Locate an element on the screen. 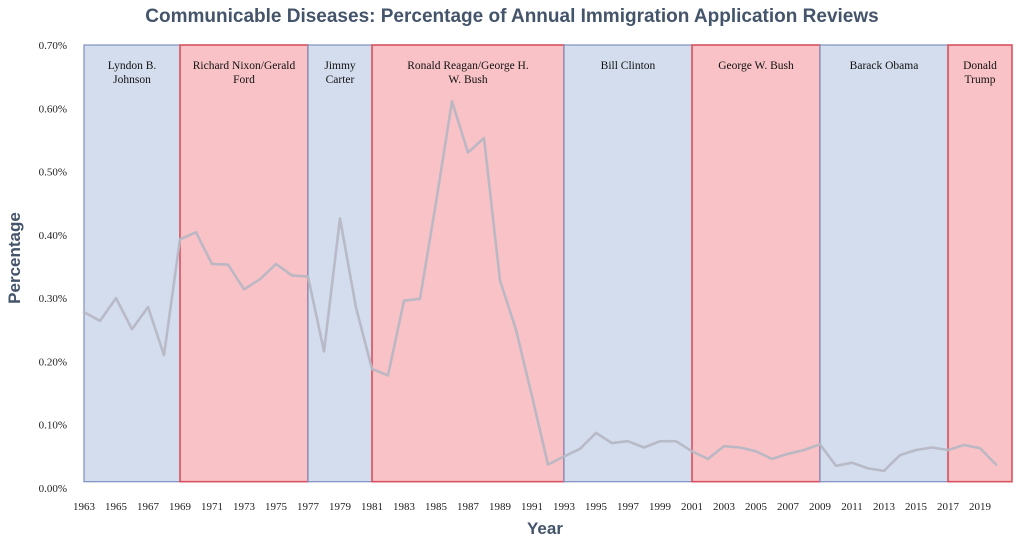 Image resolution: width=1024 pixels, height=546 pixels. era-label-barack-obama: Barack Obama is located at coordinates (884, 66).